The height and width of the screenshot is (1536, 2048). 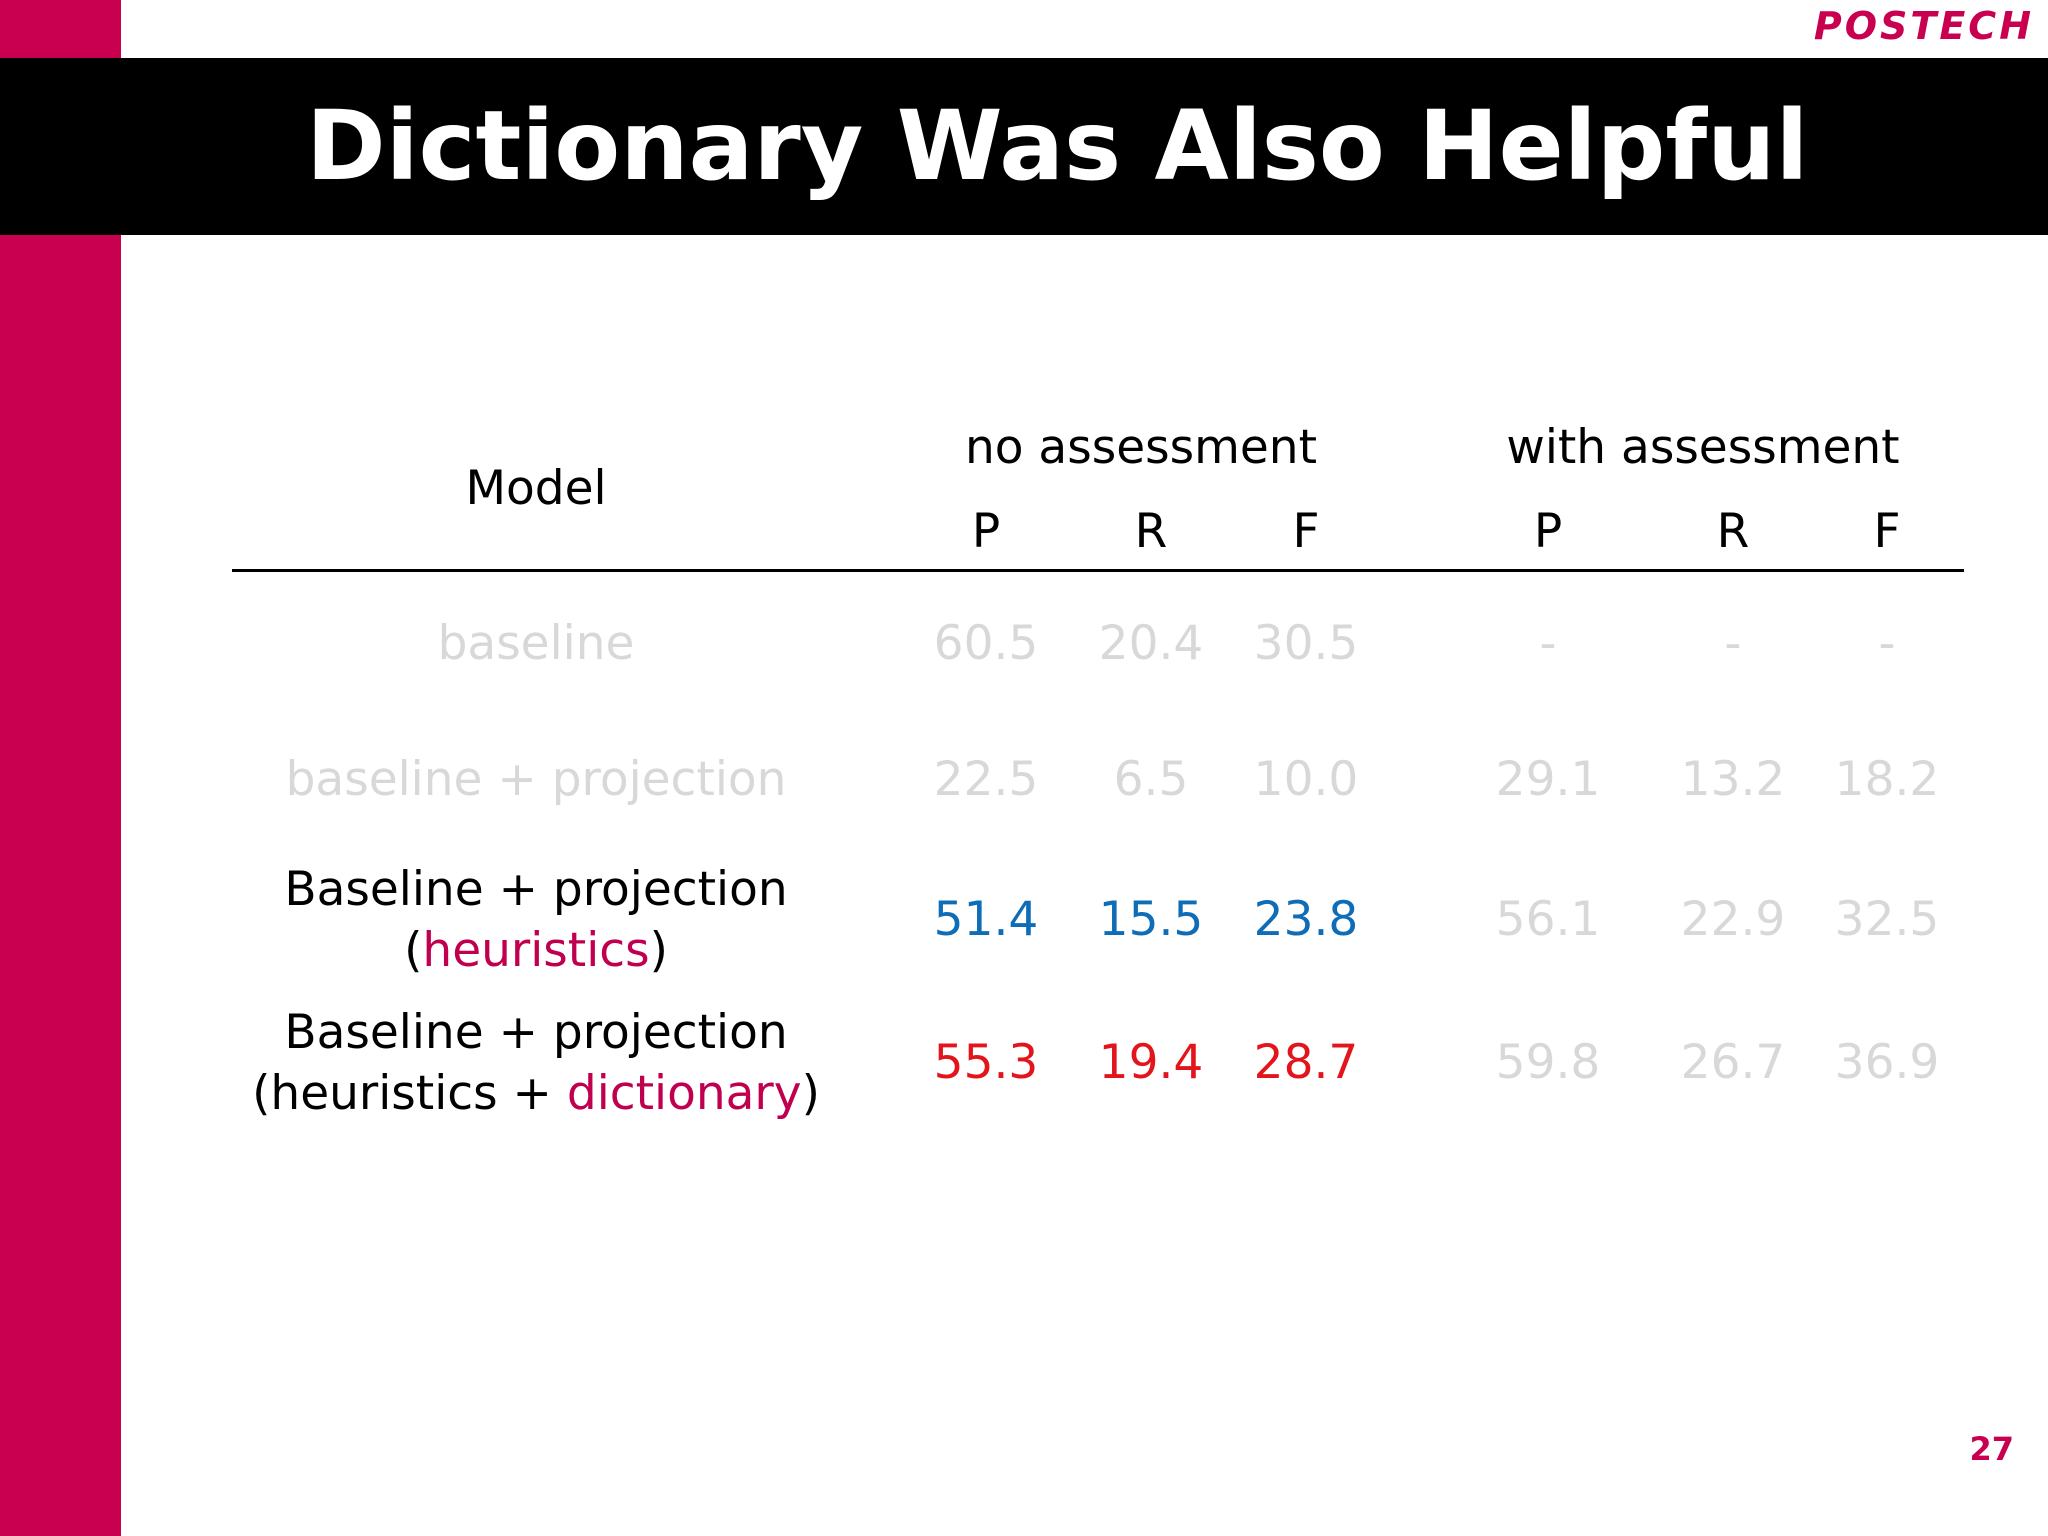 I want to click on model-name-accent: dictionary, so click(x=684, y=1093).